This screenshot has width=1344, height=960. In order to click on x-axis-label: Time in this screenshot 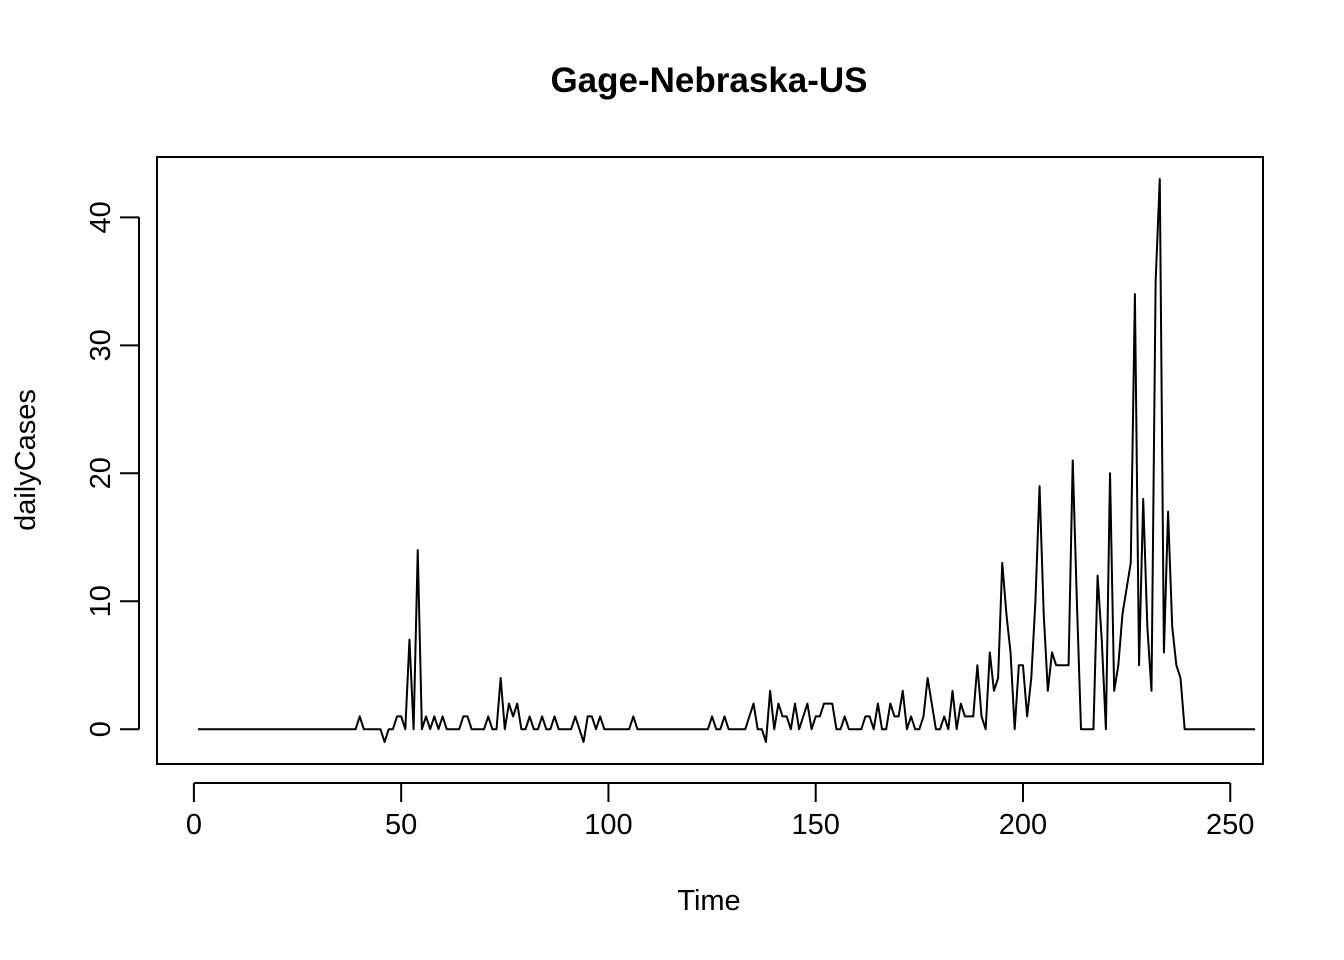, I will do `click(708, 901)`.